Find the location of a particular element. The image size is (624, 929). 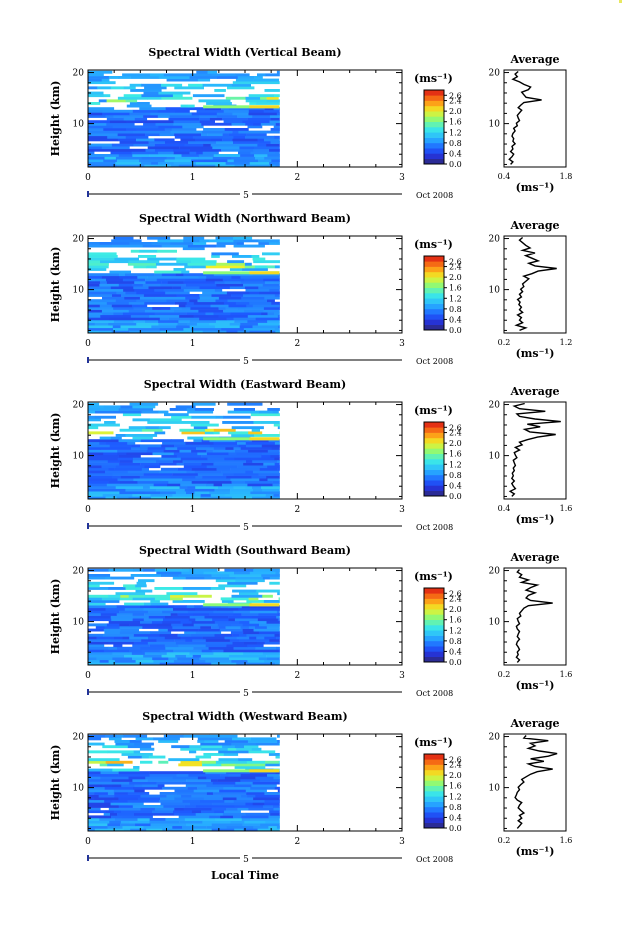

avg-y-tick-label: 10 is located at coordinates (495, 623).